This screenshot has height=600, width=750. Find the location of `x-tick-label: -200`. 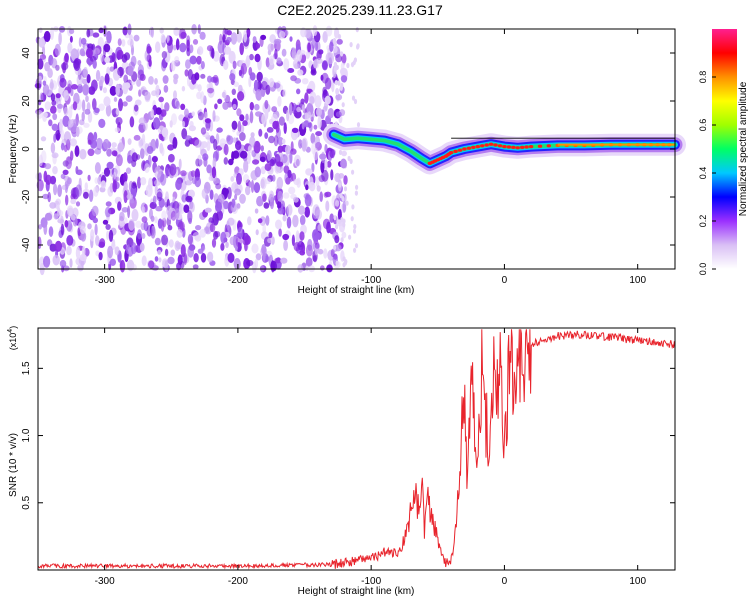

x-tick-label: -200 is located at coordinates (238, 280).